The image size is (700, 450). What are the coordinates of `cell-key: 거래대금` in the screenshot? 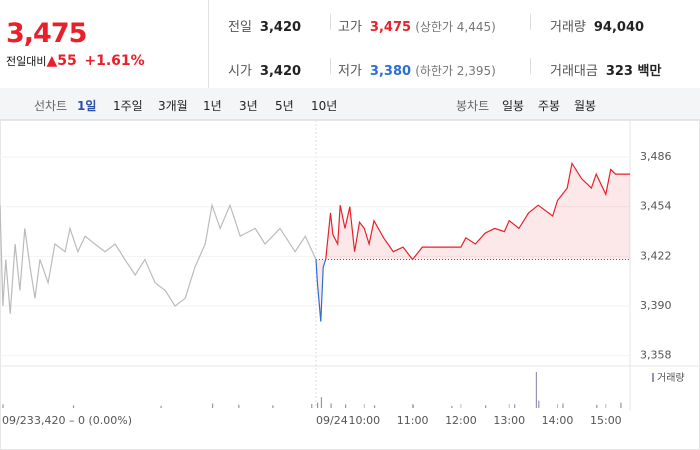 It's located at (574, 71).